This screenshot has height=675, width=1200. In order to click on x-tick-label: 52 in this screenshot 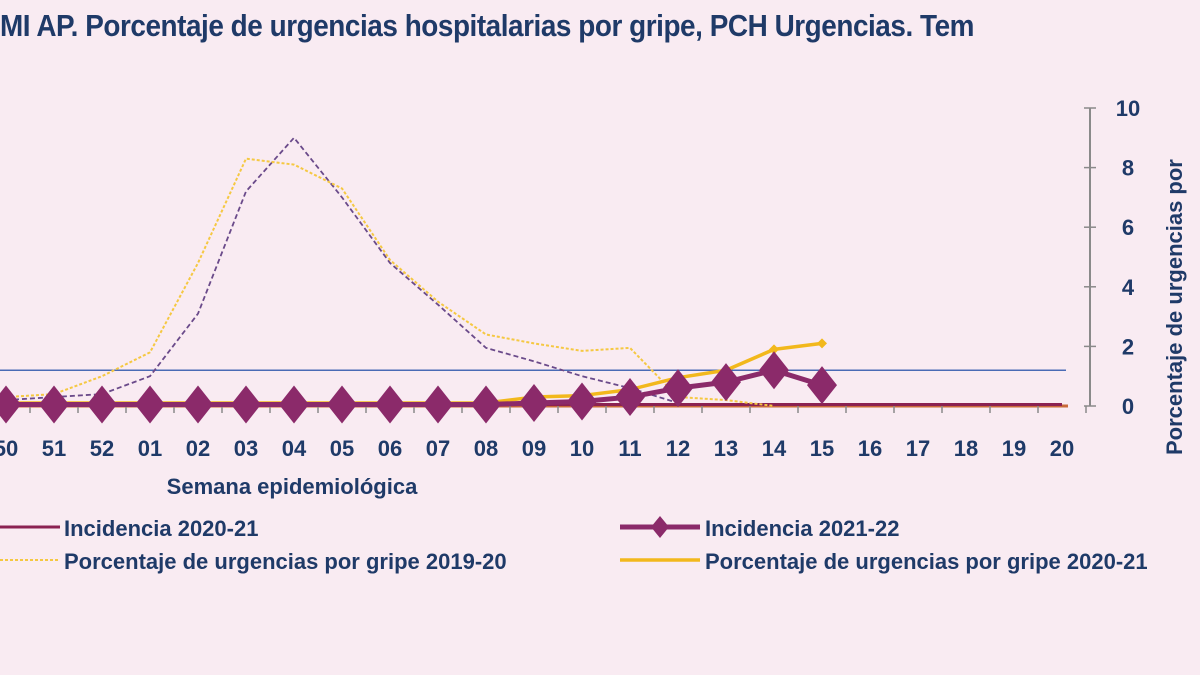, I will do `click(102, 448)`.